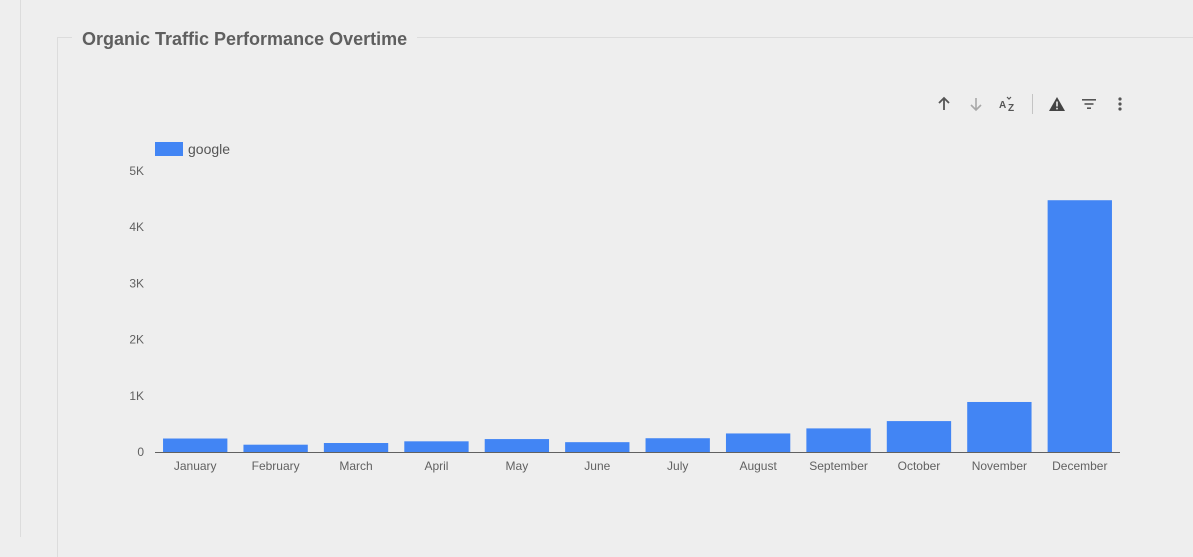 Image resolution: width=1193 pixels, height=557 pixels. Describe the element at coordinates (1089, 104) in the screenshot. I see `filter-icon` at that location.